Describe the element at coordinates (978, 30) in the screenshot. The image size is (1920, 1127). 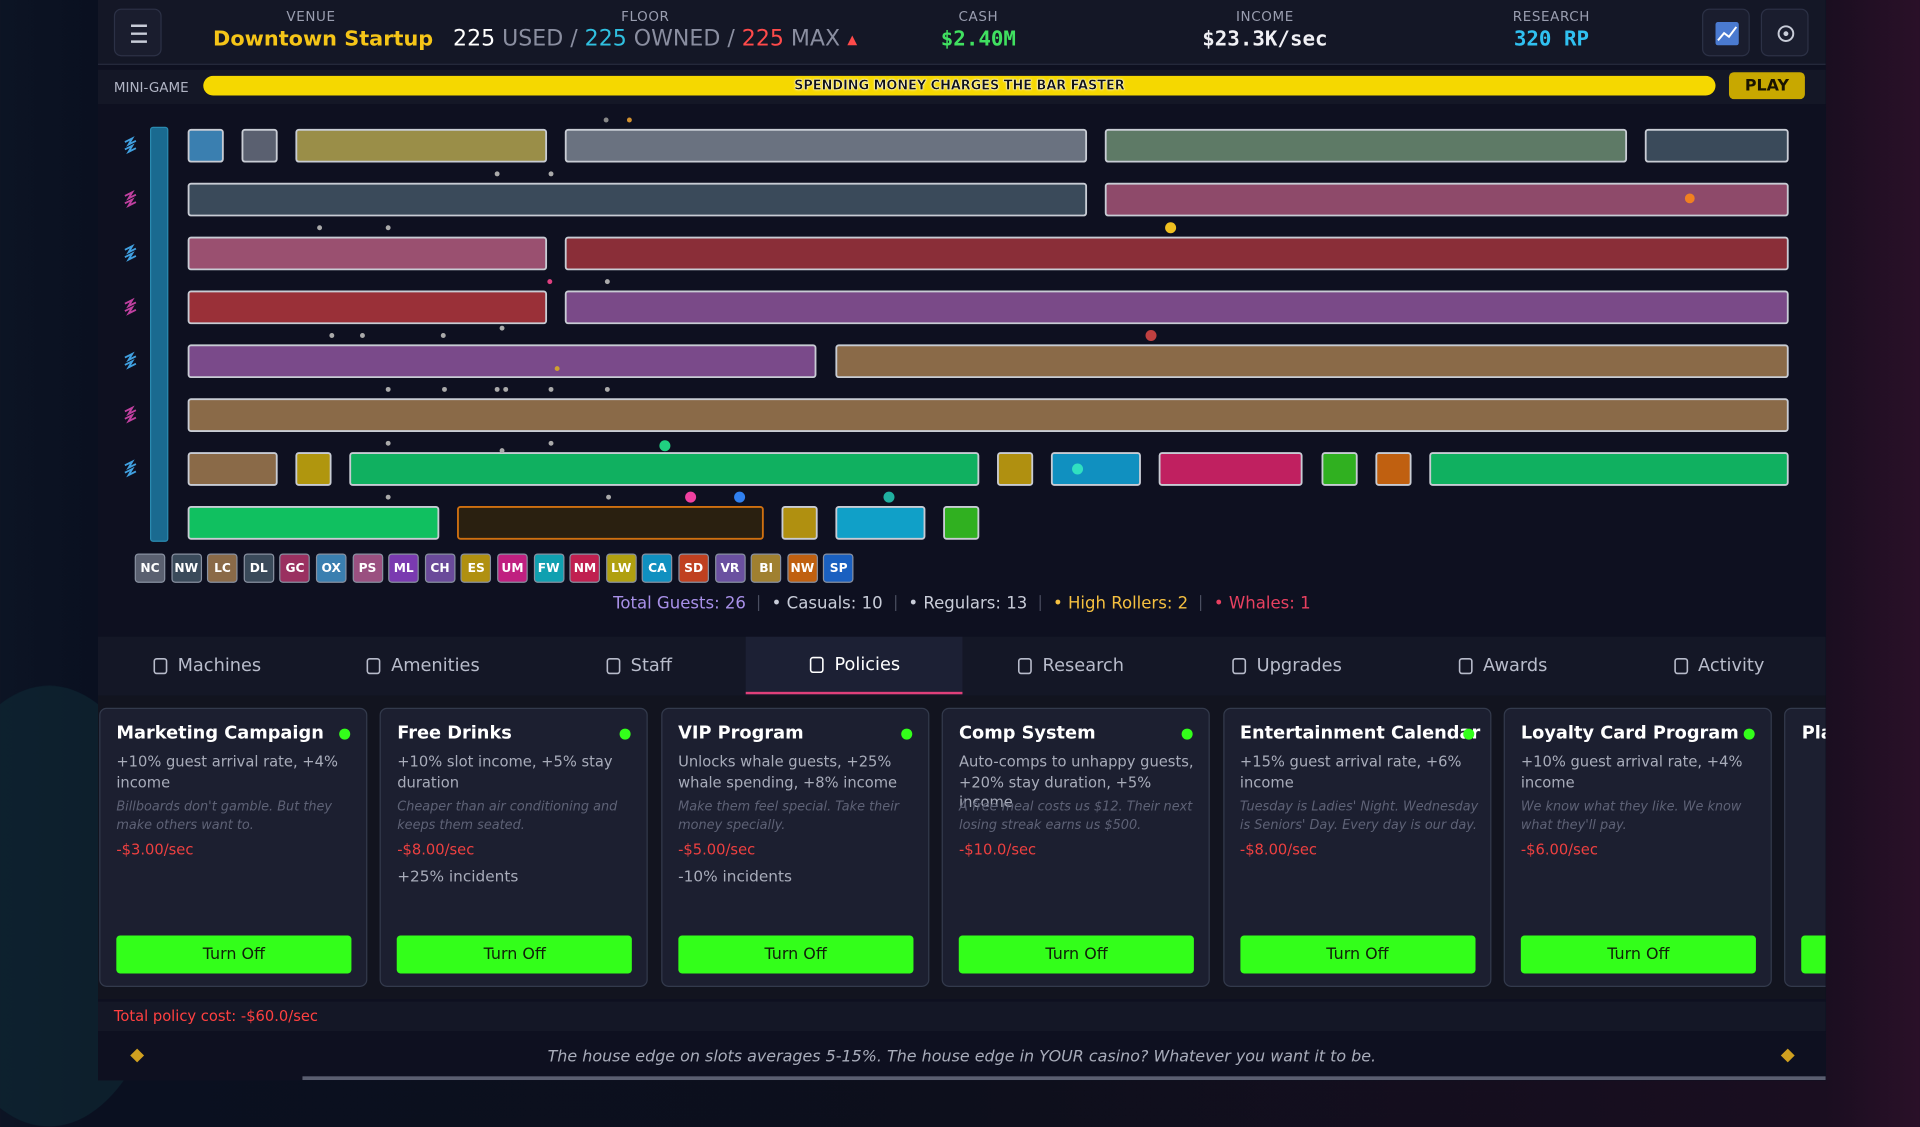
I see `cash: CASH $2.40M` at that location.